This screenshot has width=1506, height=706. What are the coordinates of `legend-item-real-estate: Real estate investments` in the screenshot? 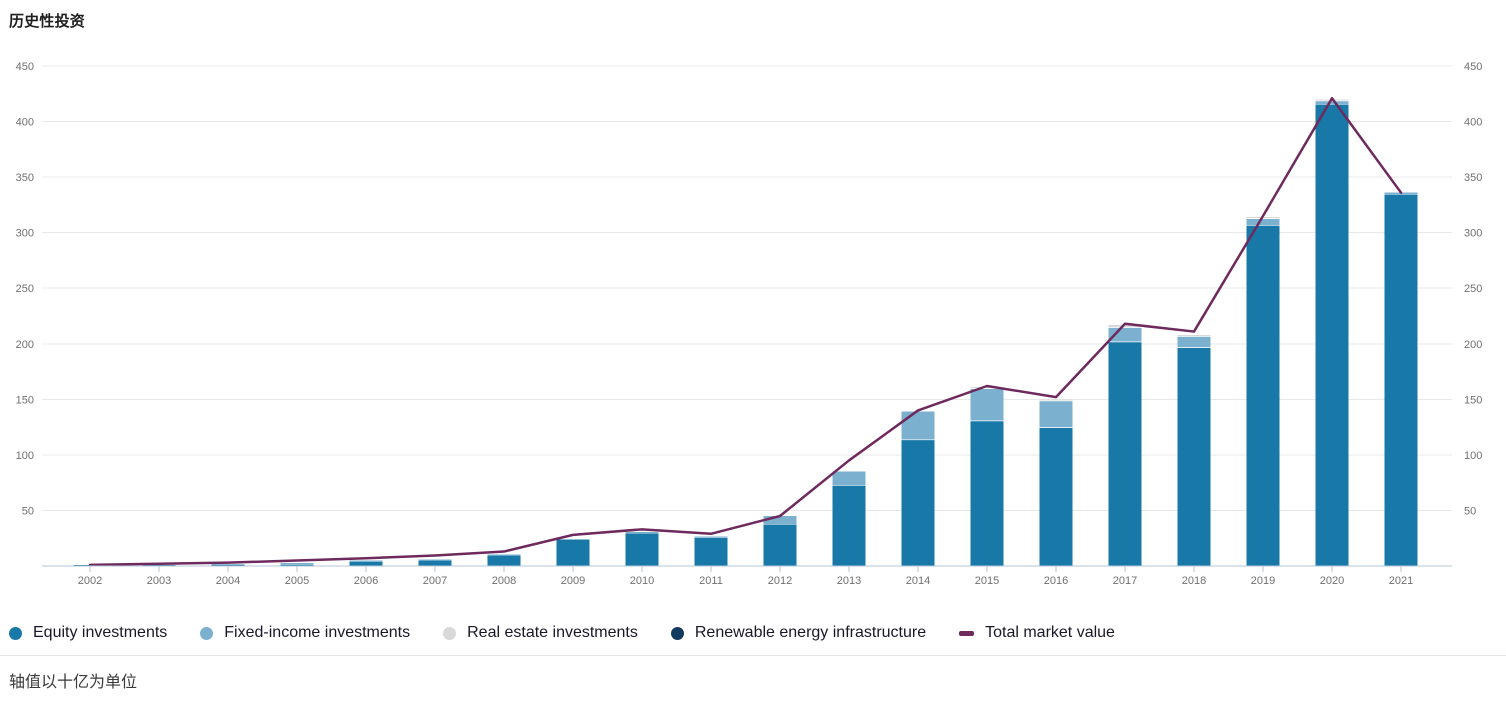 It's located at (540, 633).